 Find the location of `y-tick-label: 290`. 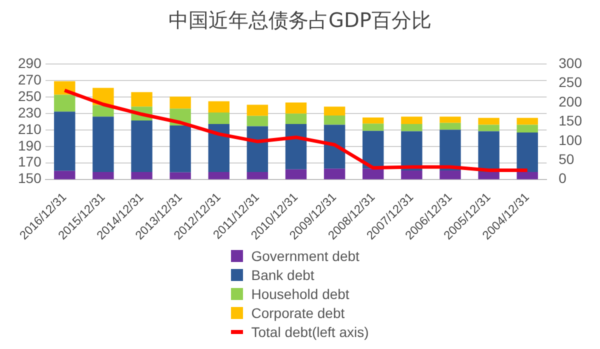

y-tick-label: 290 is located at coordinates (30, 62).